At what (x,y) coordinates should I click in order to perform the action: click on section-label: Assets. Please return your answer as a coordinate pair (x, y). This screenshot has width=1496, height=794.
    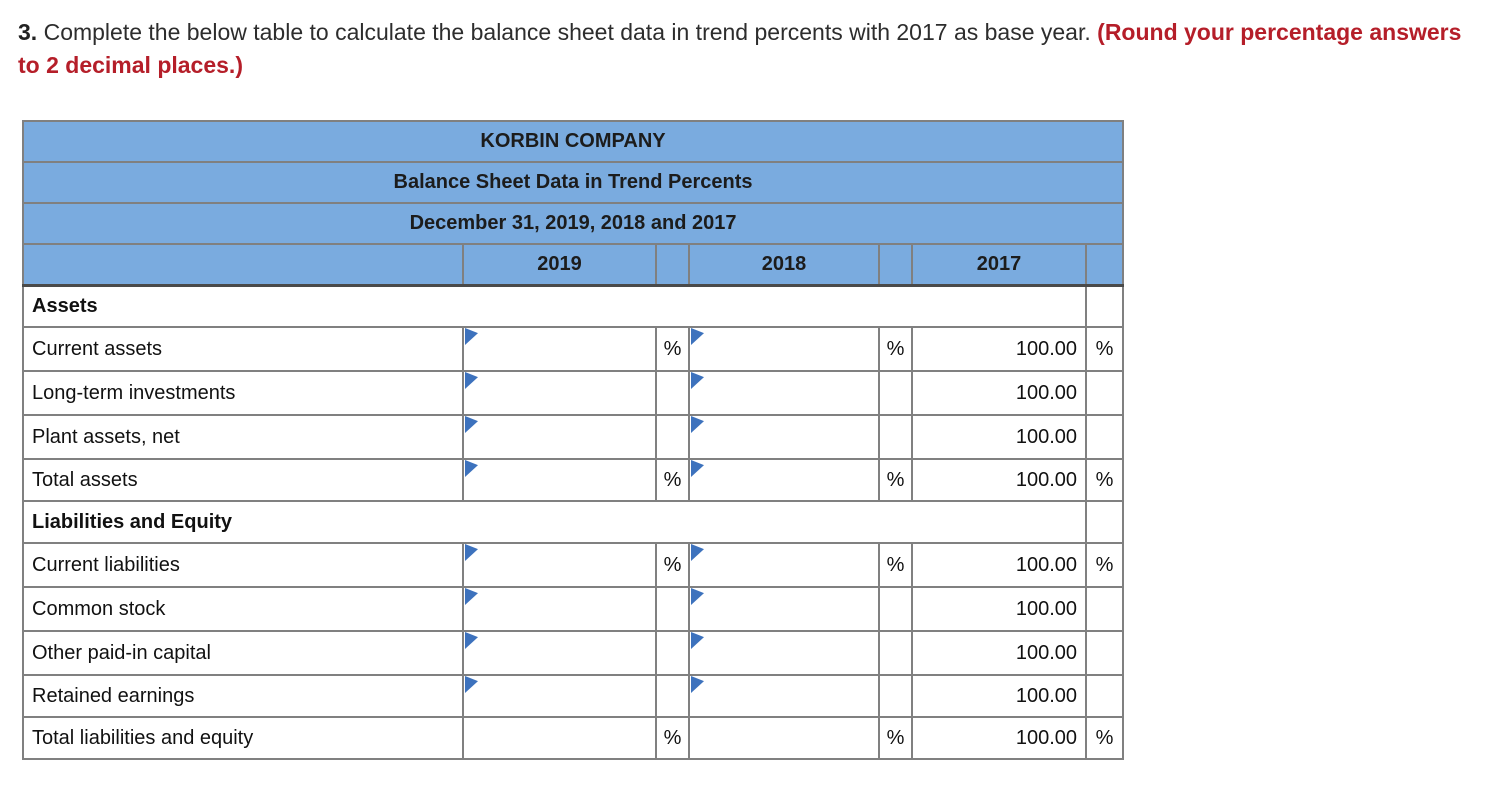
    Looking at the image, I should click on (554, 306).